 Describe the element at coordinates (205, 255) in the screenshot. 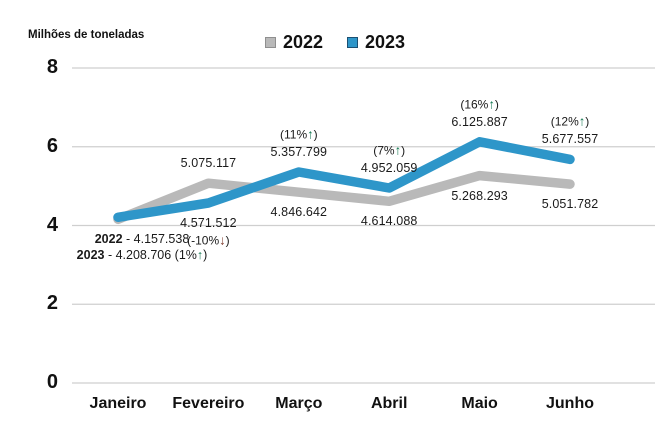

I see `annotation-close: )` at that location.